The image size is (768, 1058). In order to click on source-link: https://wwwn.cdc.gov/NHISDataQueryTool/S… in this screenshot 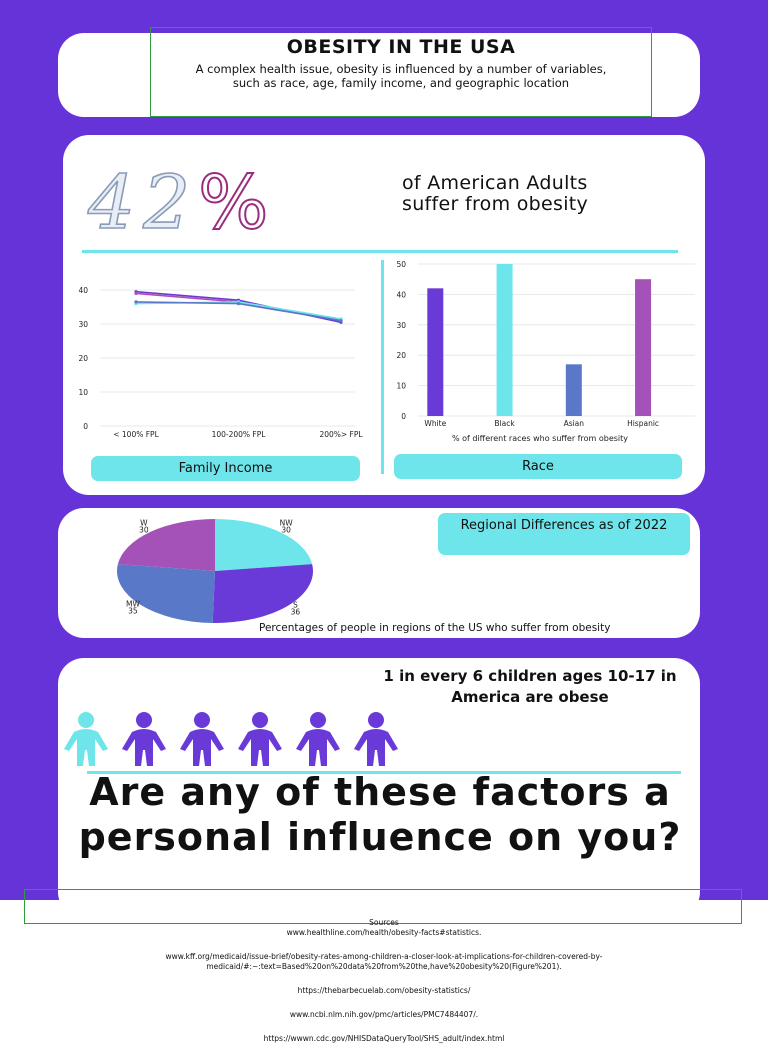, I will do `click(384, 1038)`.